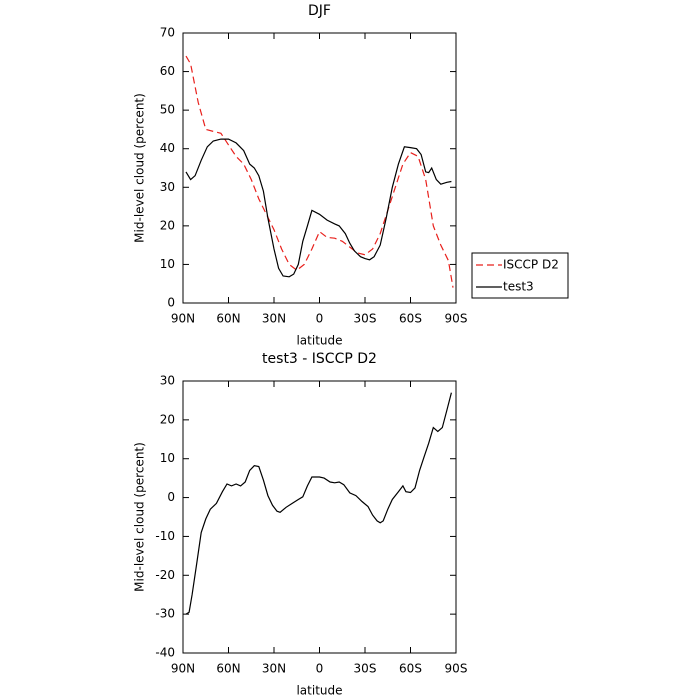 This screenshot has width=700, height=700. What do you see at coordinates (167, 110) in the screenshot?
I see `y-tick-label: 50` at bounding box center [167, 110].